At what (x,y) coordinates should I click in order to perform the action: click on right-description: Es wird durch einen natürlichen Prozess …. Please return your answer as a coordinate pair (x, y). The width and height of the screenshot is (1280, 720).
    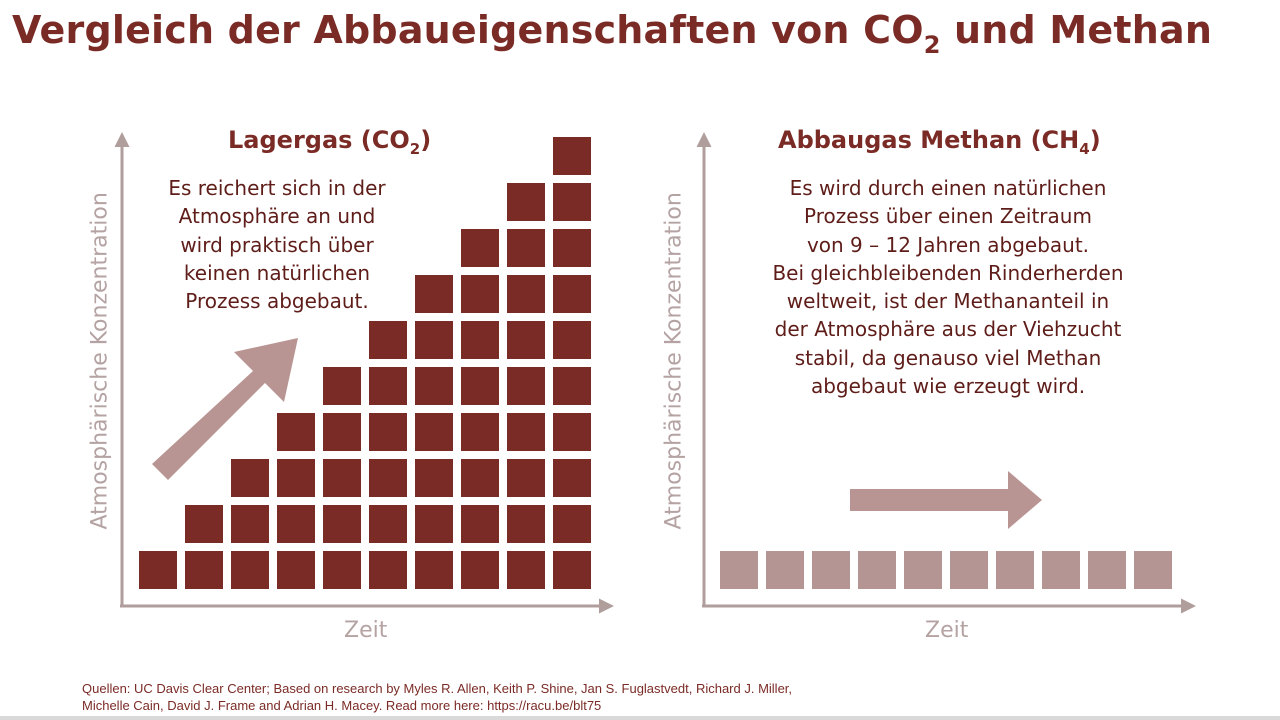
    Looking at the image, I should click on (948, 287).